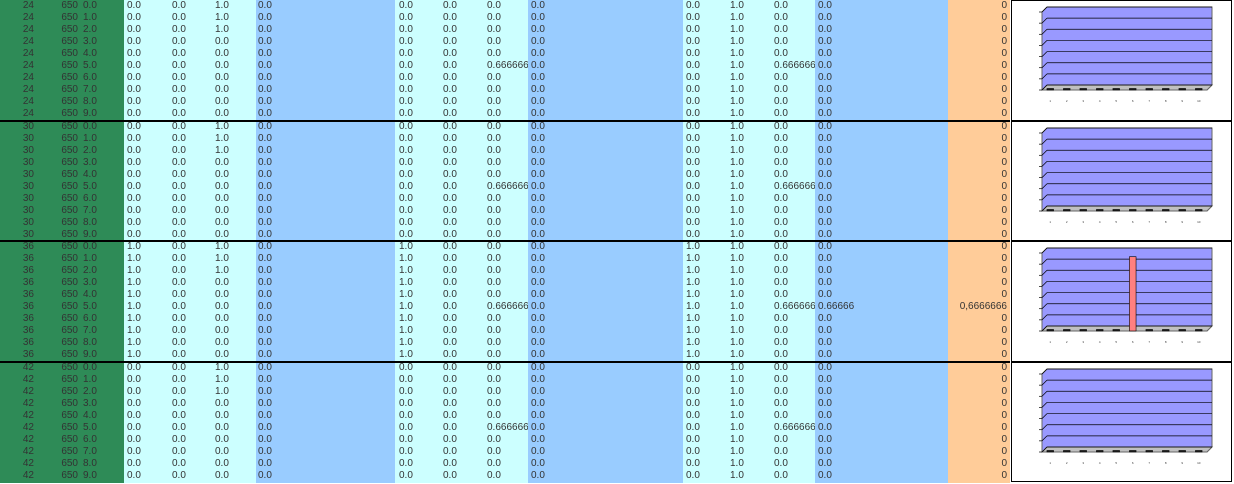 The height and width of the screenshot is (484, 1234). I want to click on cell: 9.0, so click(90, 114).